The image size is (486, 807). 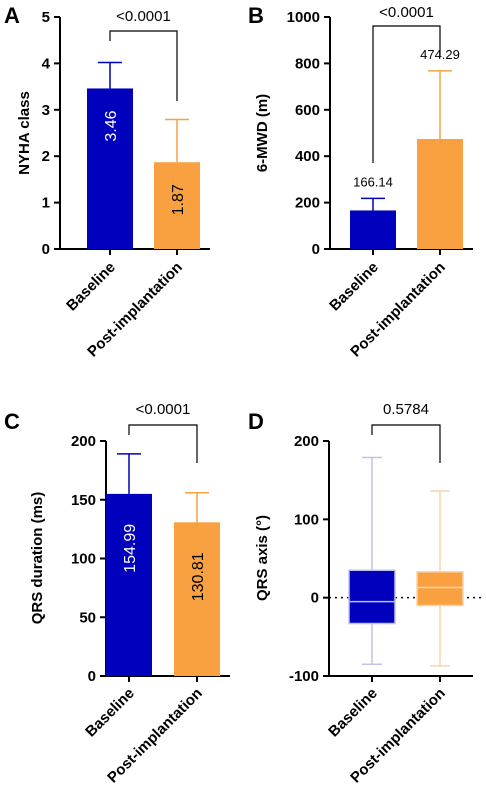 What do you see at coordinates (12, 421) in the screenshot?
I see `panel-letter-c: C` at bounding box center [12, 421].